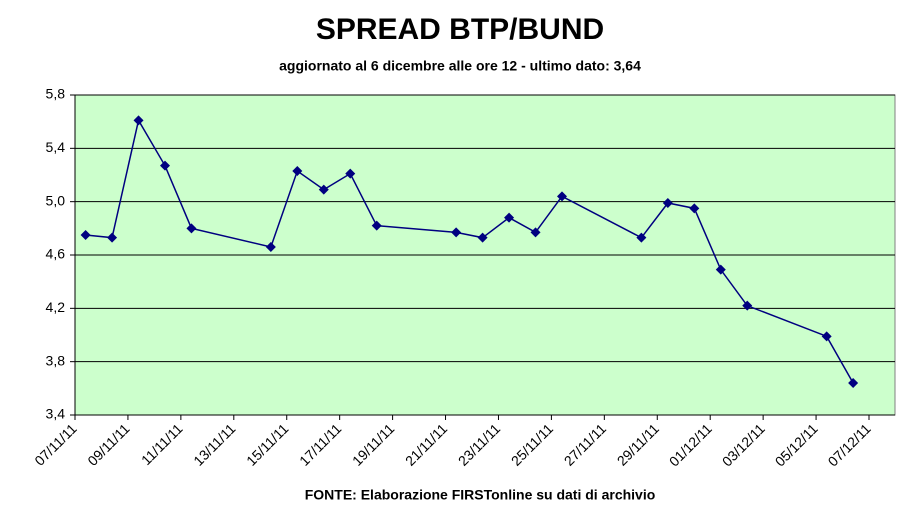 Image resolution: width=920 pixels, height=510 pixels. Describe the element at coordinates (56, 414) in the screenshot. I see `y-tick-label: 3,4` at that location.